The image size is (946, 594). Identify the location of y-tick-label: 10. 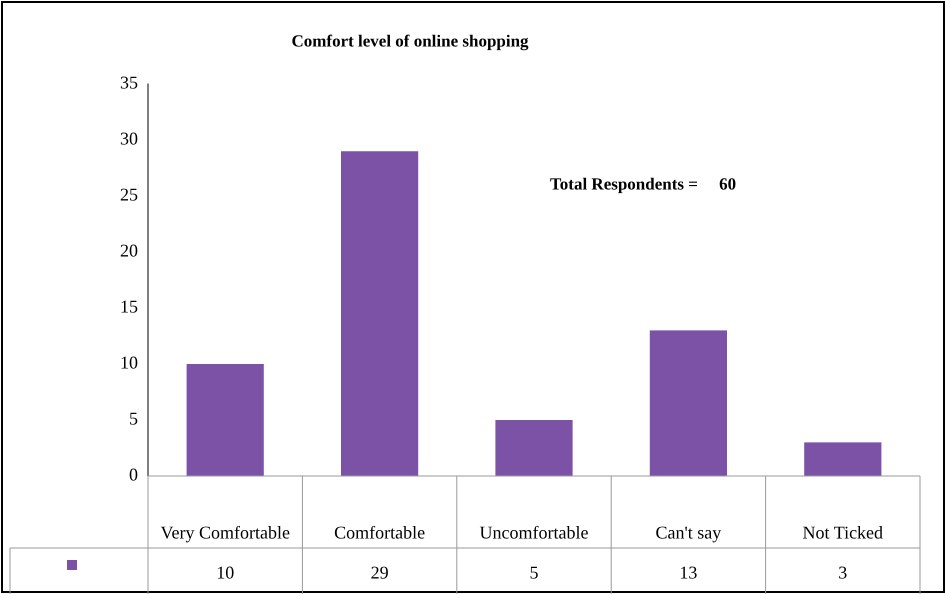
(129, 362).